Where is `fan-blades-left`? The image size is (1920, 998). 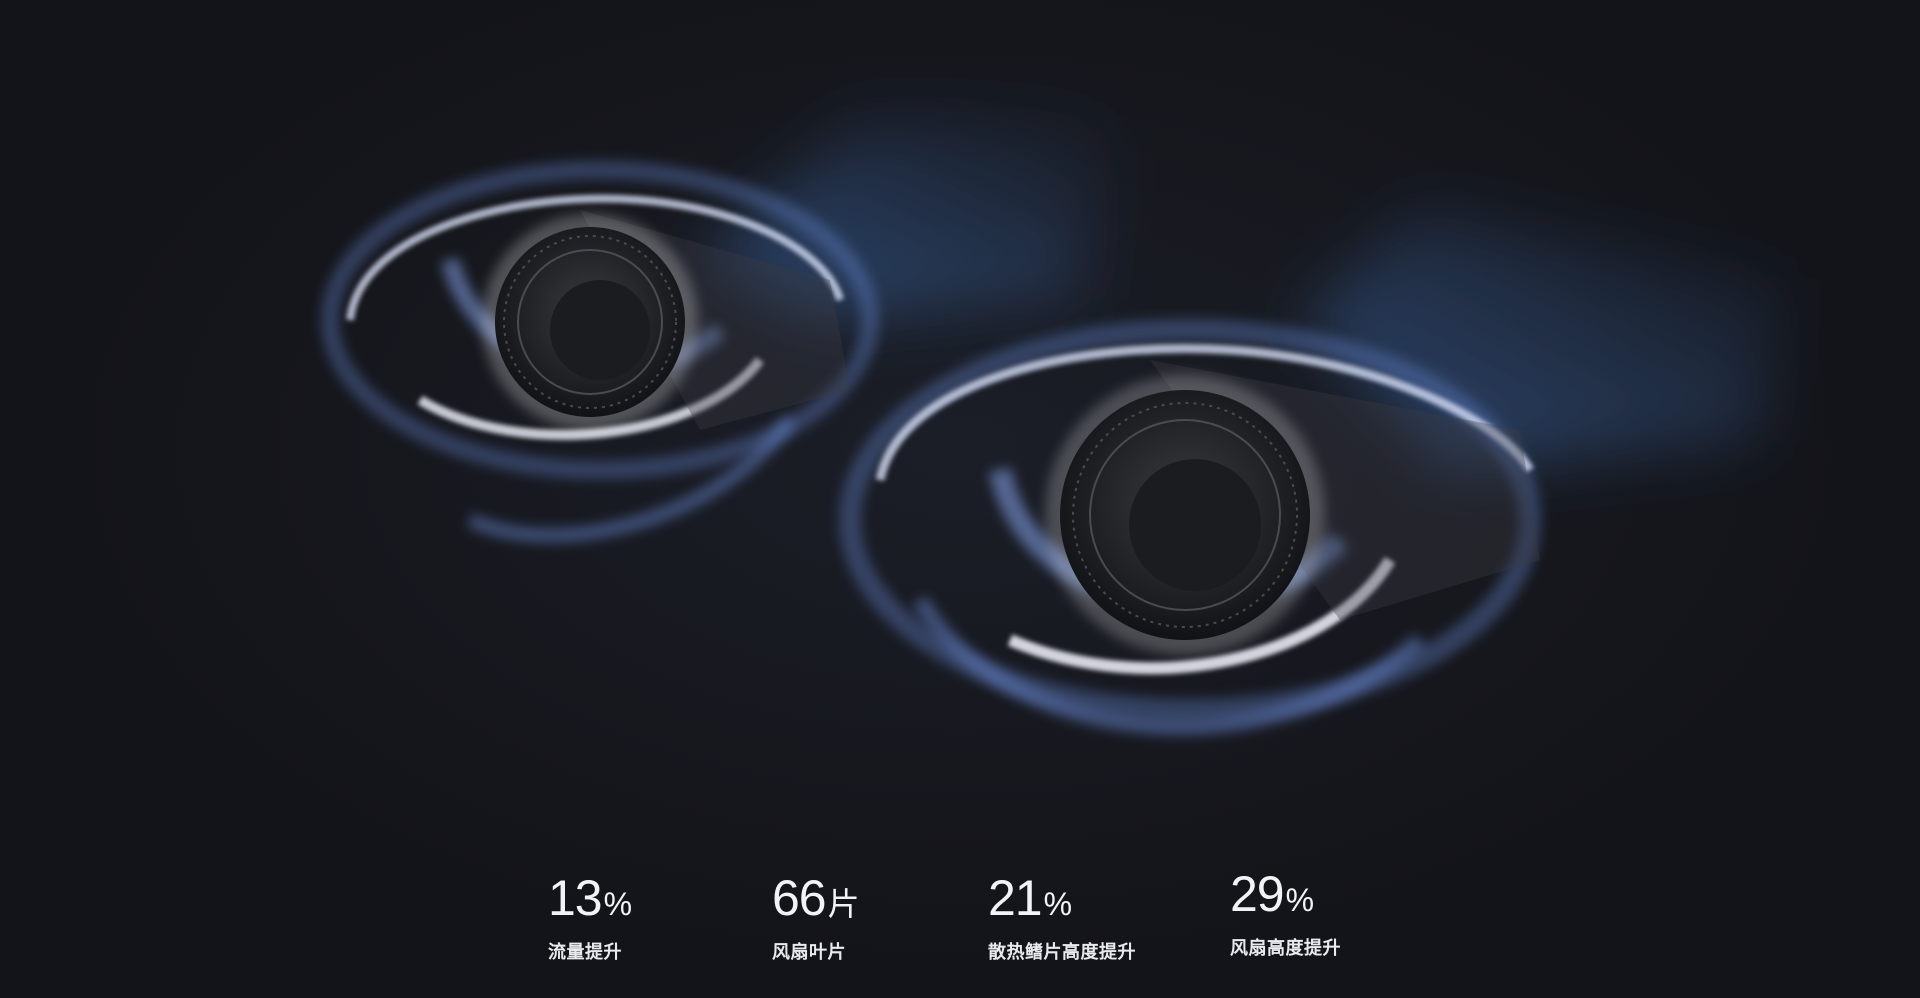
fan-blades-left is located at coordinates (590, 322).